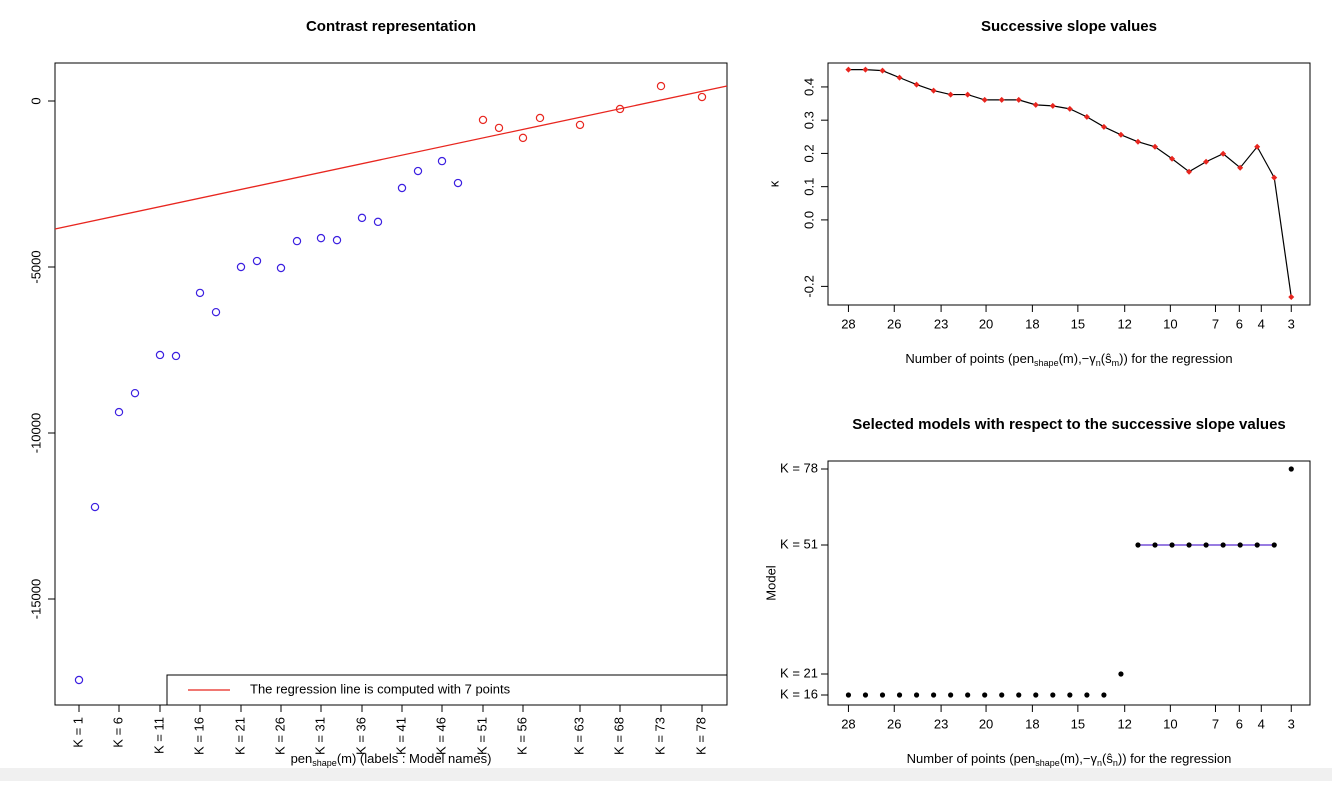 This screenshot has width=1332, height=786. Describe the element at coordinates (198, 736) in the screenshot. I see `x-tick-label: K = 16` at that location.